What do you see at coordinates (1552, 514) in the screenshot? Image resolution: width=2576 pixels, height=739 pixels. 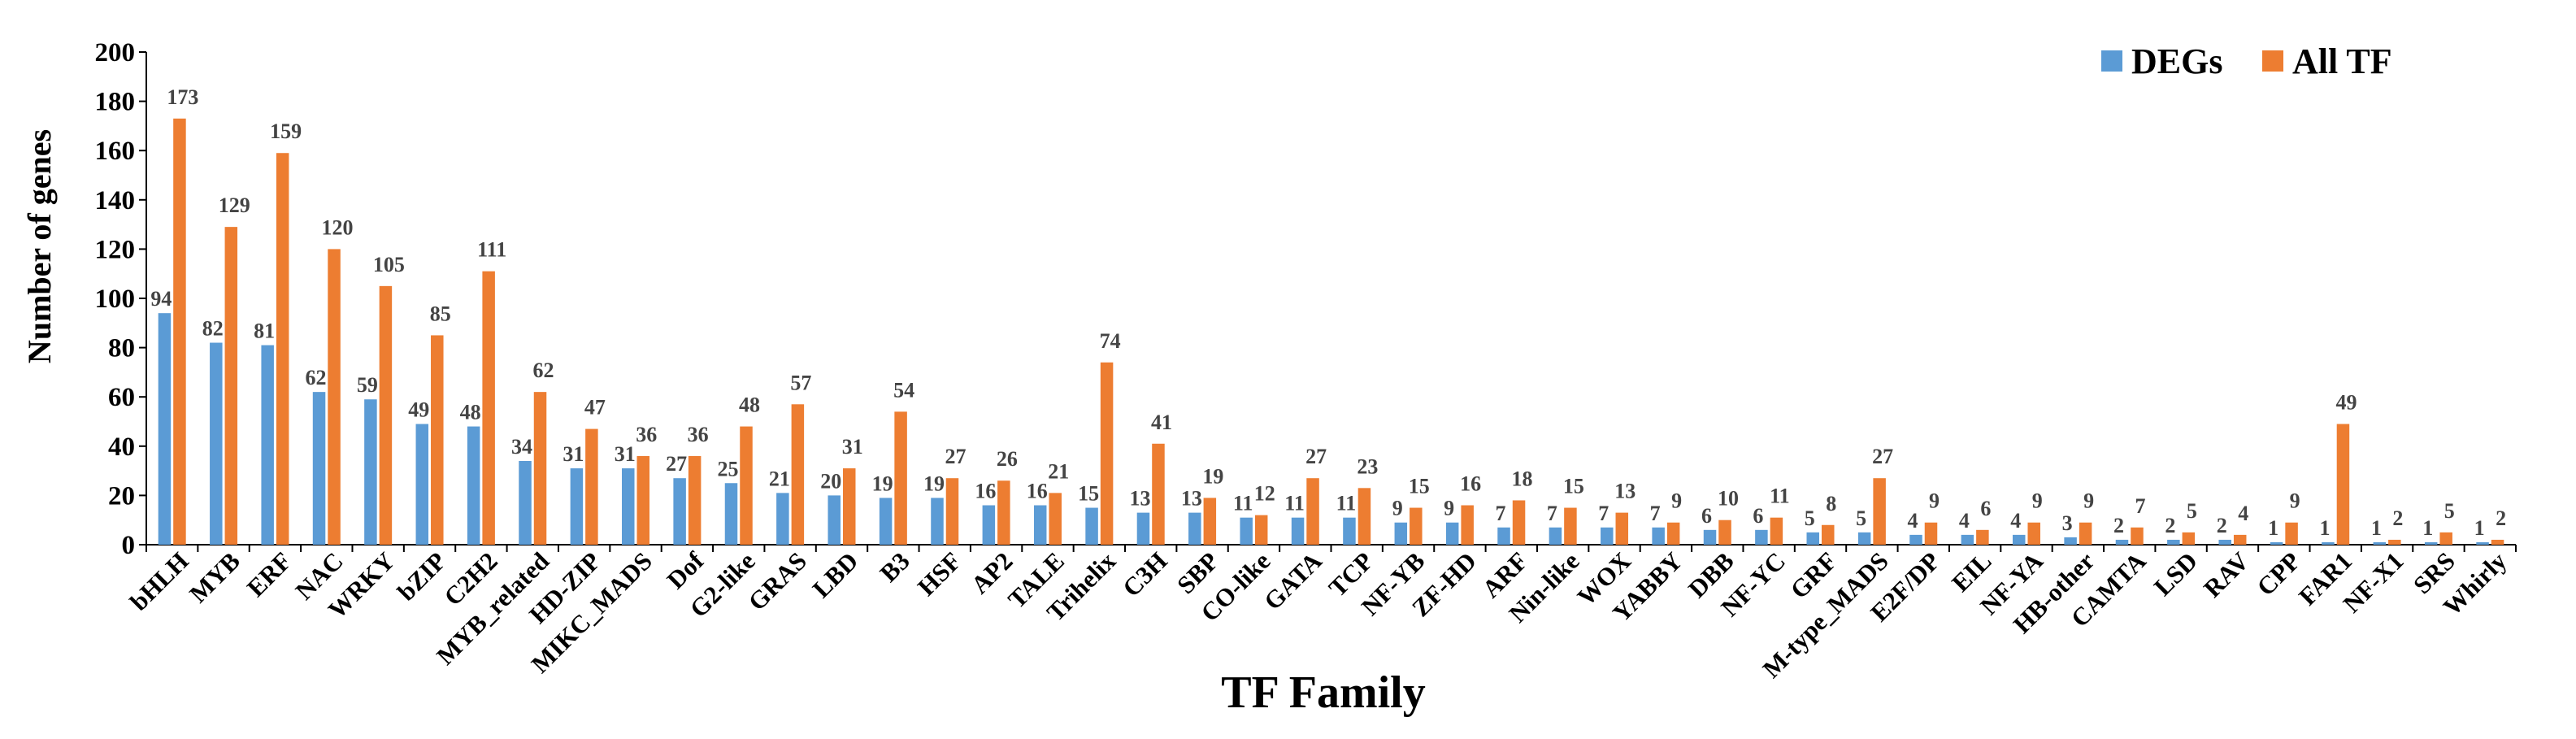 I see `data-label-degs-nin-like: 7` at bounding box center [1552, 514].